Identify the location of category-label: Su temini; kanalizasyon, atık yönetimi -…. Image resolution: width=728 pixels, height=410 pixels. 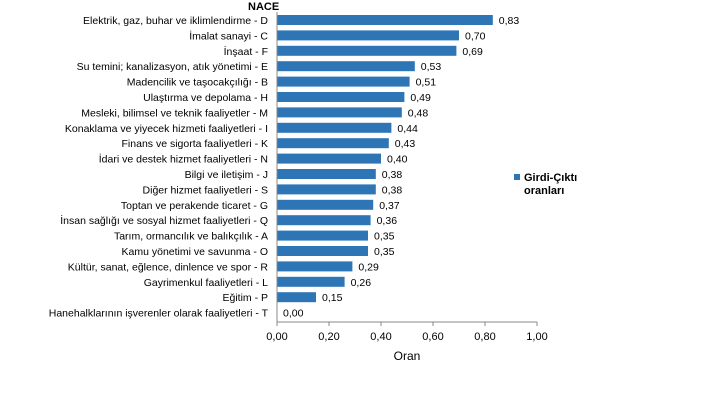
(172, 67).